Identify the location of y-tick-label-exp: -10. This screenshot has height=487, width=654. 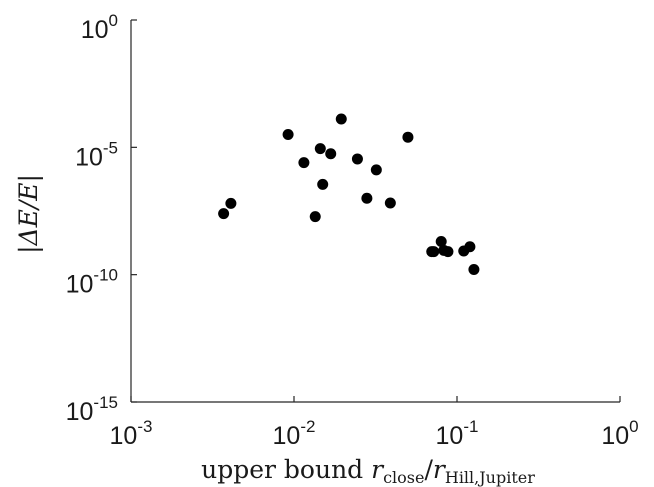
(105, 275).